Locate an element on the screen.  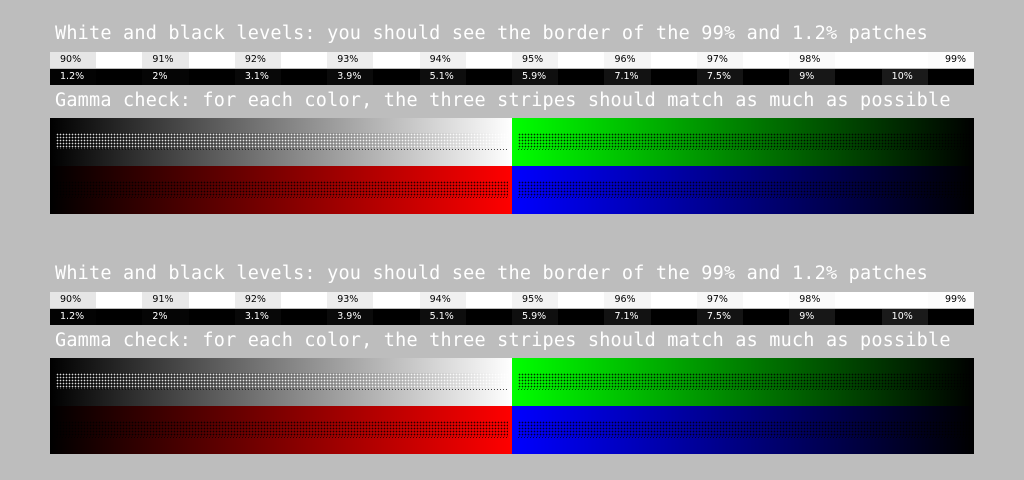
black-patch-label: 3.1% is located at coordinates (256, 316).